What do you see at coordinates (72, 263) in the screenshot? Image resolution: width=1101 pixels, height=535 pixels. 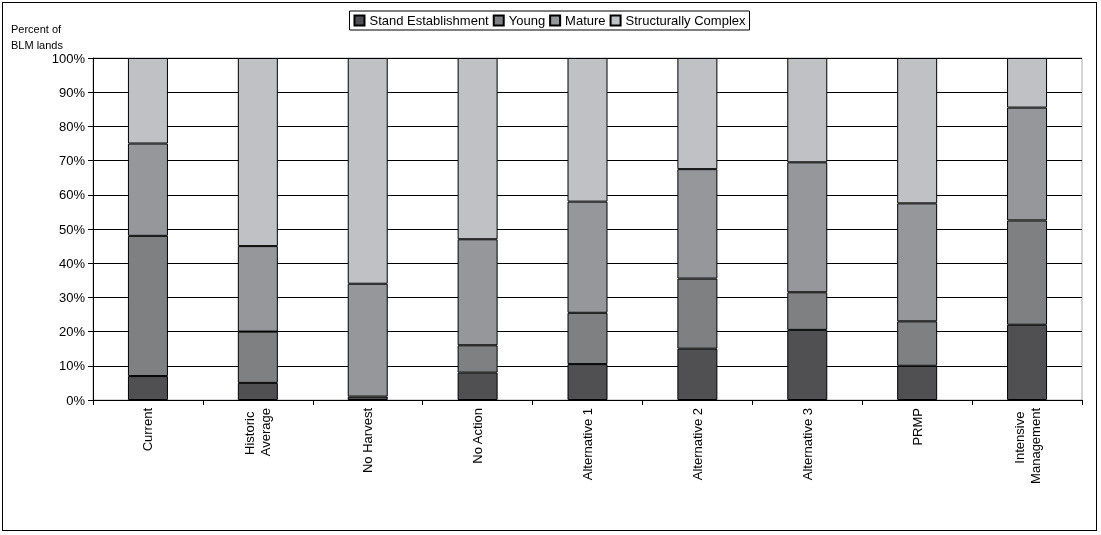 I see `y-tick-label: 40%` at bounding box center [72, 263].